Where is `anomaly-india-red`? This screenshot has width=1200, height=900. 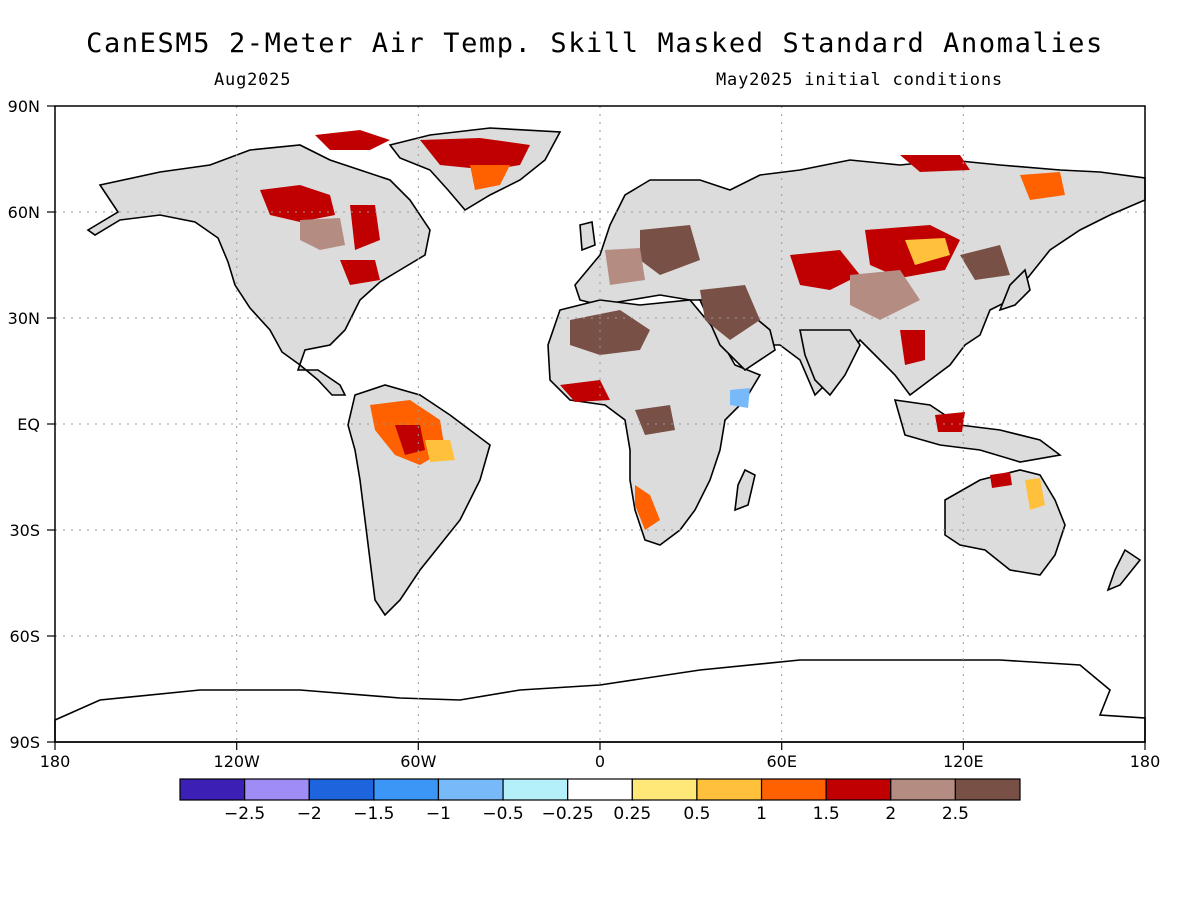 anomaly-india-red is located at coordinates (912, 347).